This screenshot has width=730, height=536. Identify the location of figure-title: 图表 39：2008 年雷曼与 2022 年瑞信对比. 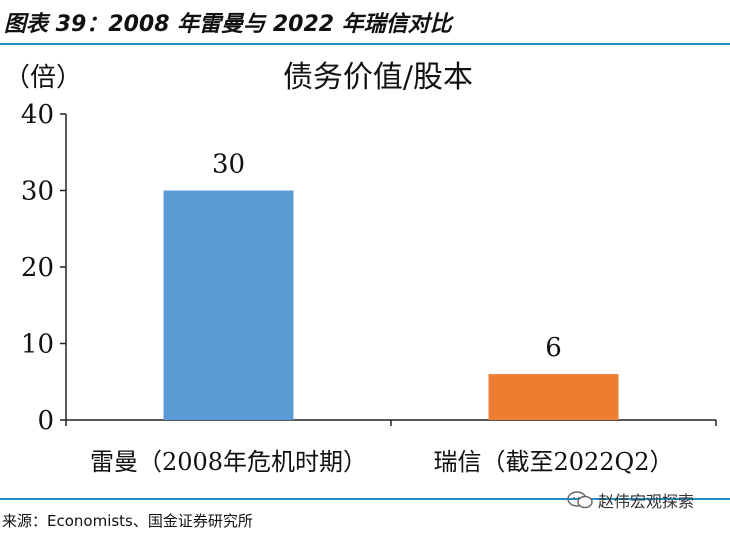
(228, 24).